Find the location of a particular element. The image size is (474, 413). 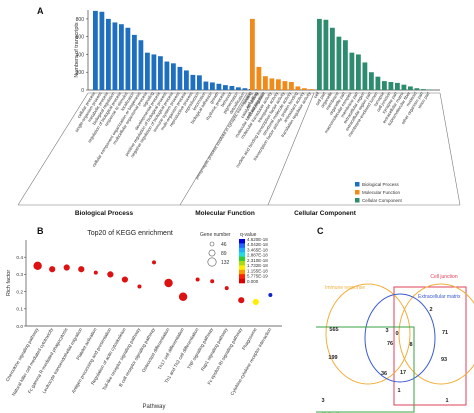

kegg-color-legend-label: 2.887E-18 is located at coordinates (257, 255).